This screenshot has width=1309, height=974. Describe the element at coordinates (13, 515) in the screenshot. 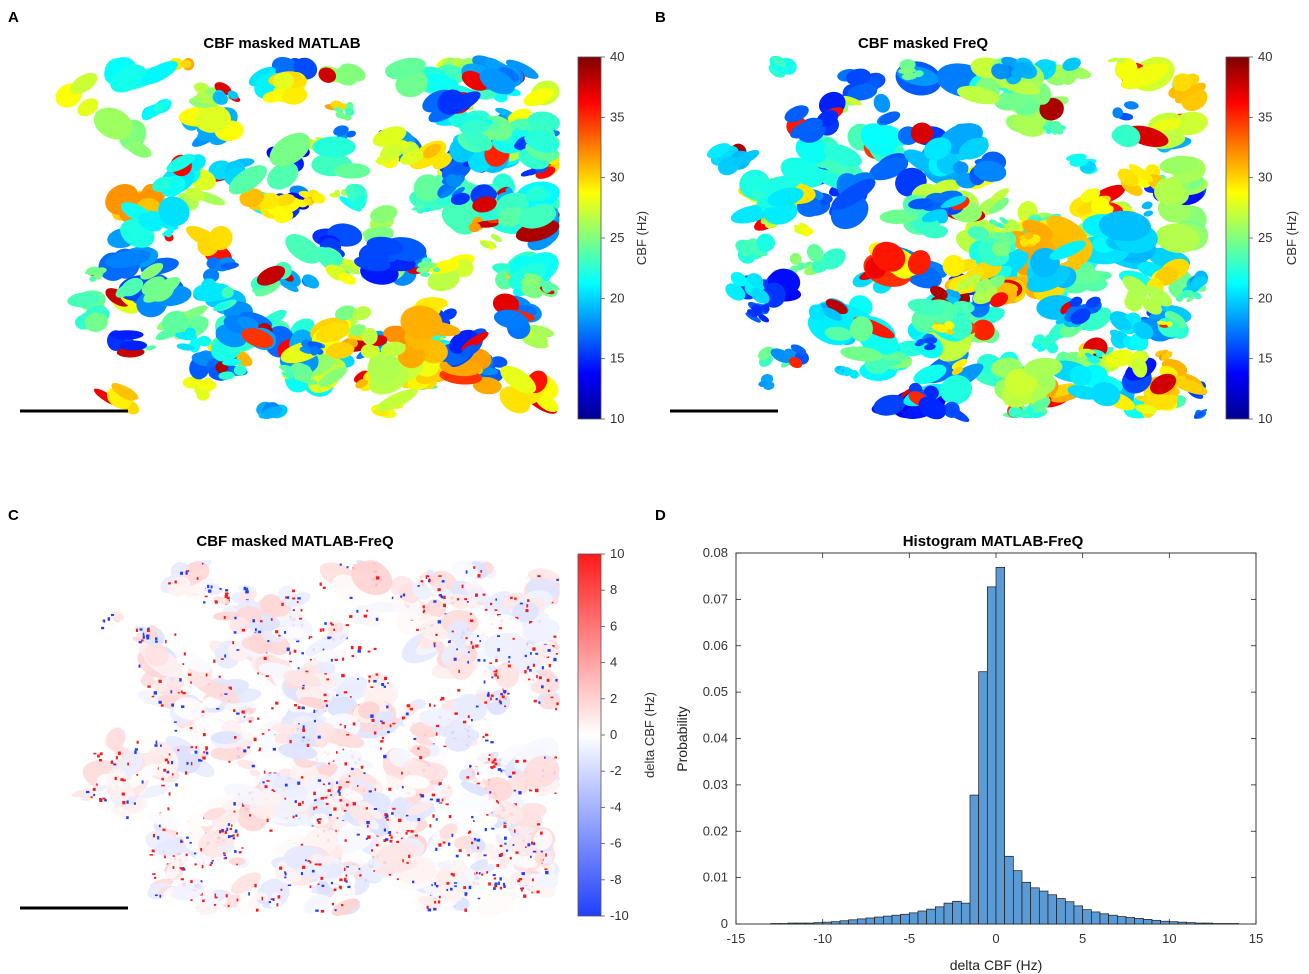

I see `panel-letter-c: C` at that location.